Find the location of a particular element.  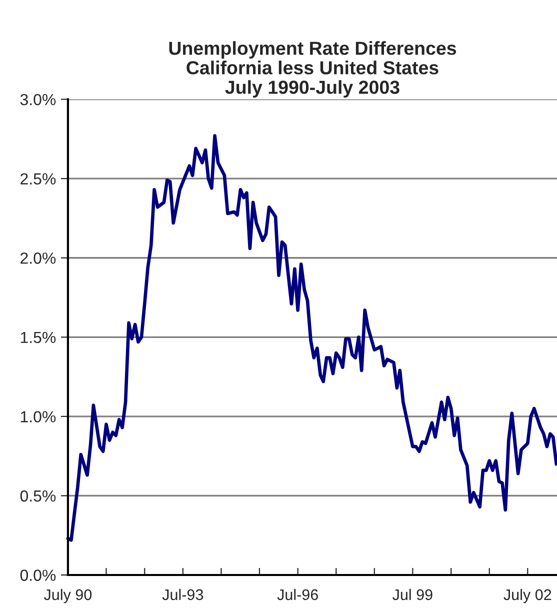

y-tick-label: 1.0% is located at coordinates (38, 416).